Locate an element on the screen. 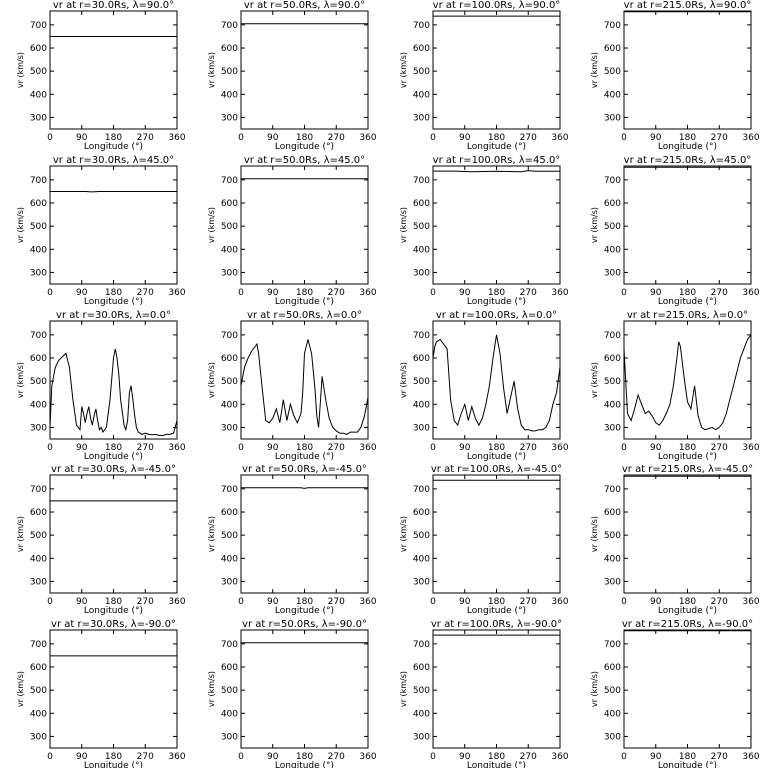 Image resolution: width=768 pixels, height=768 pixels. chart-title: vr at r=215.0Rs, λ=-45.0° is located at coordinates (687, 469).